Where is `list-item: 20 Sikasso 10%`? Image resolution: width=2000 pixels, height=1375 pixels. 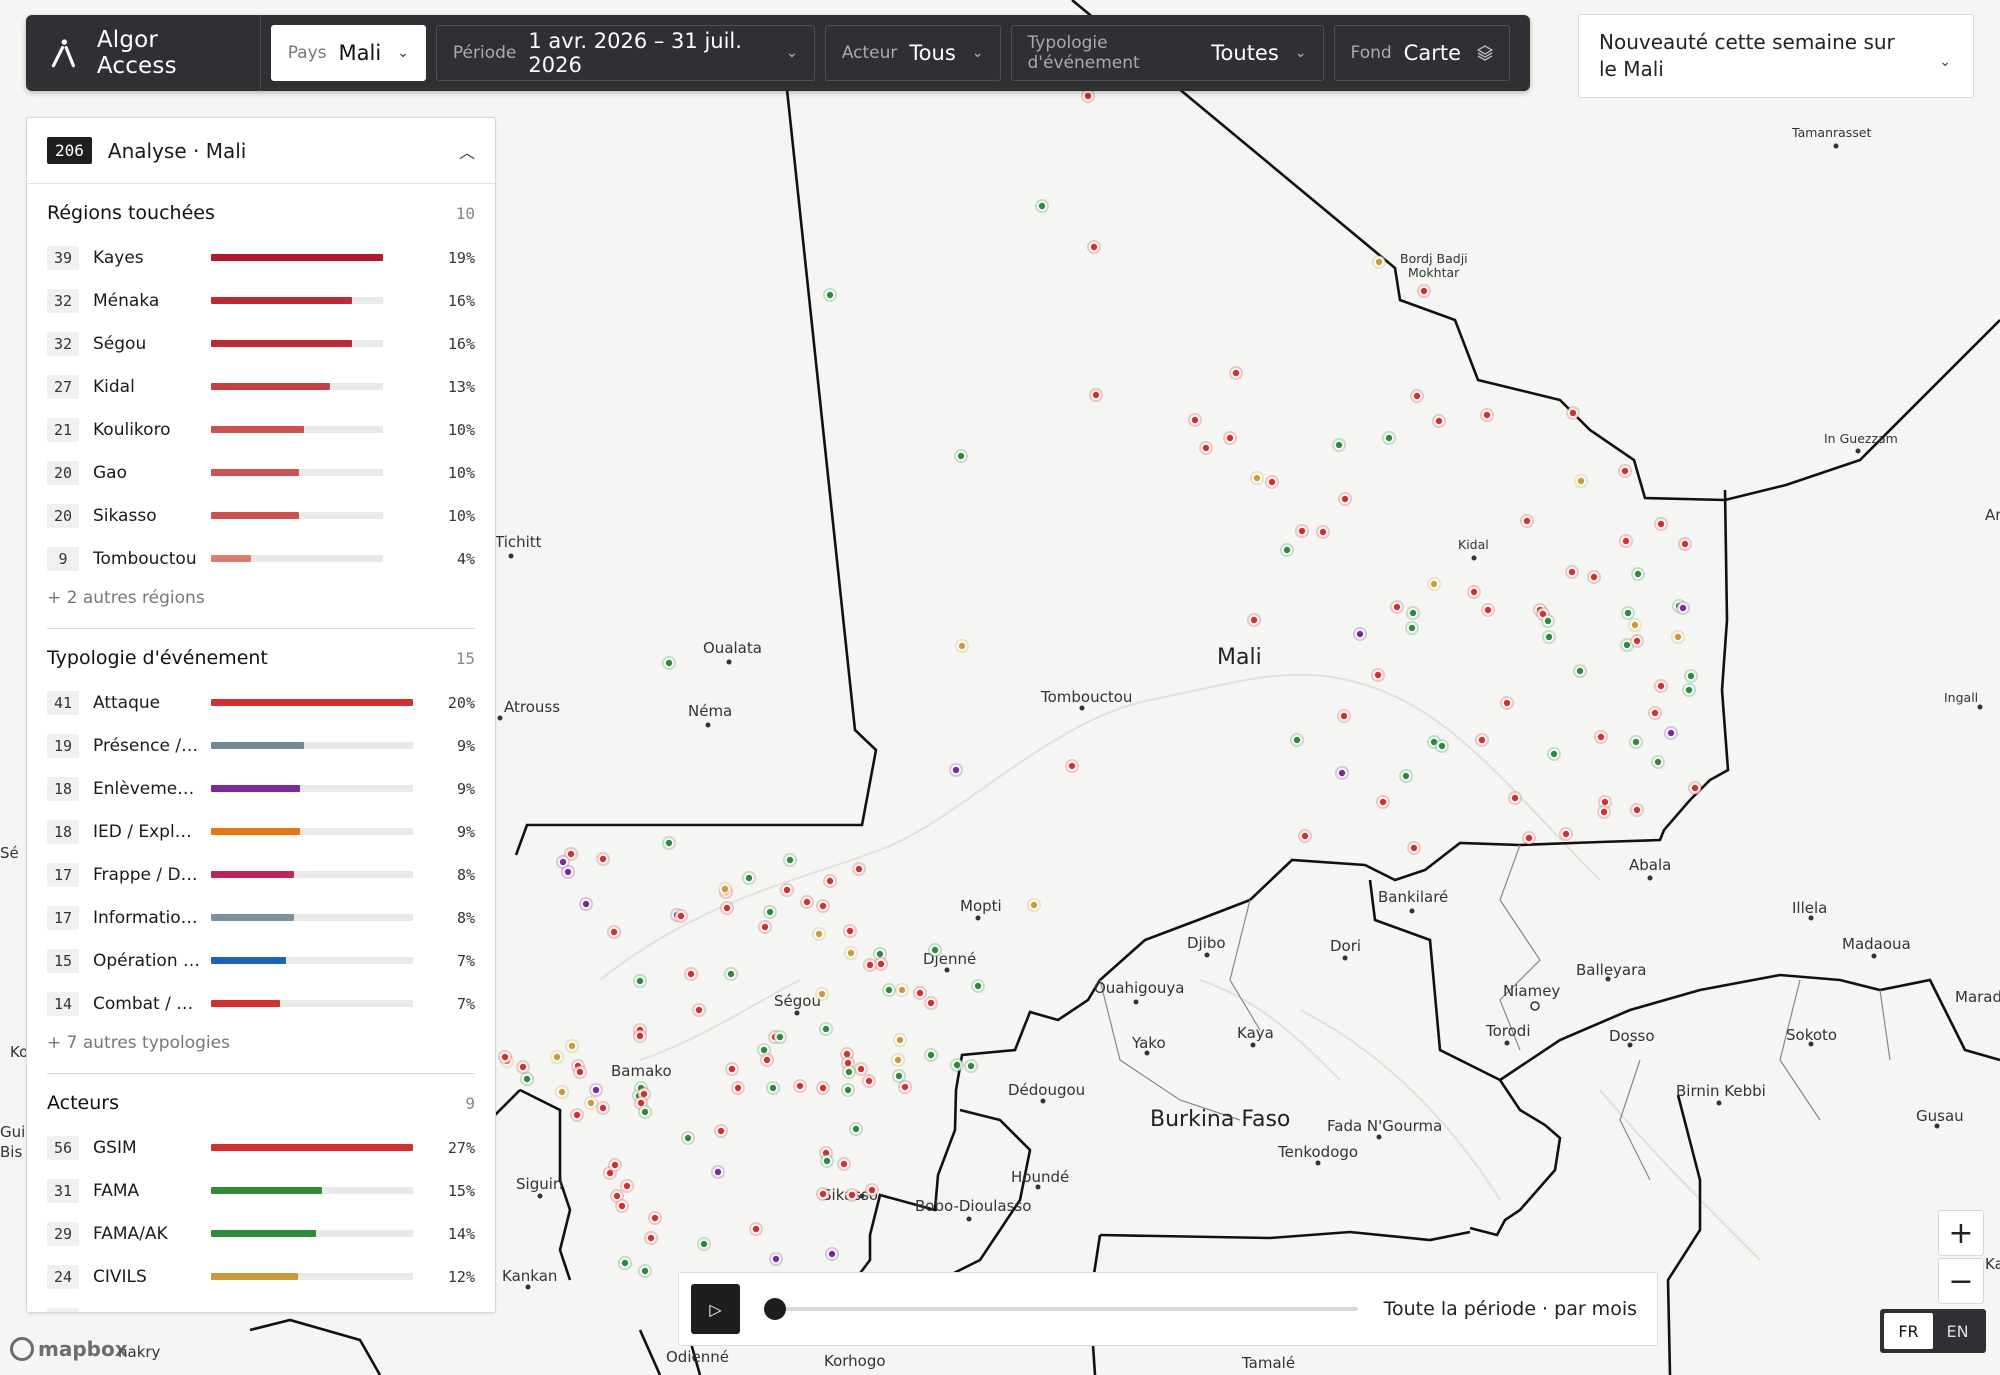 list-item: 20 Sikasso 10% is located at coordinates (261, 515).